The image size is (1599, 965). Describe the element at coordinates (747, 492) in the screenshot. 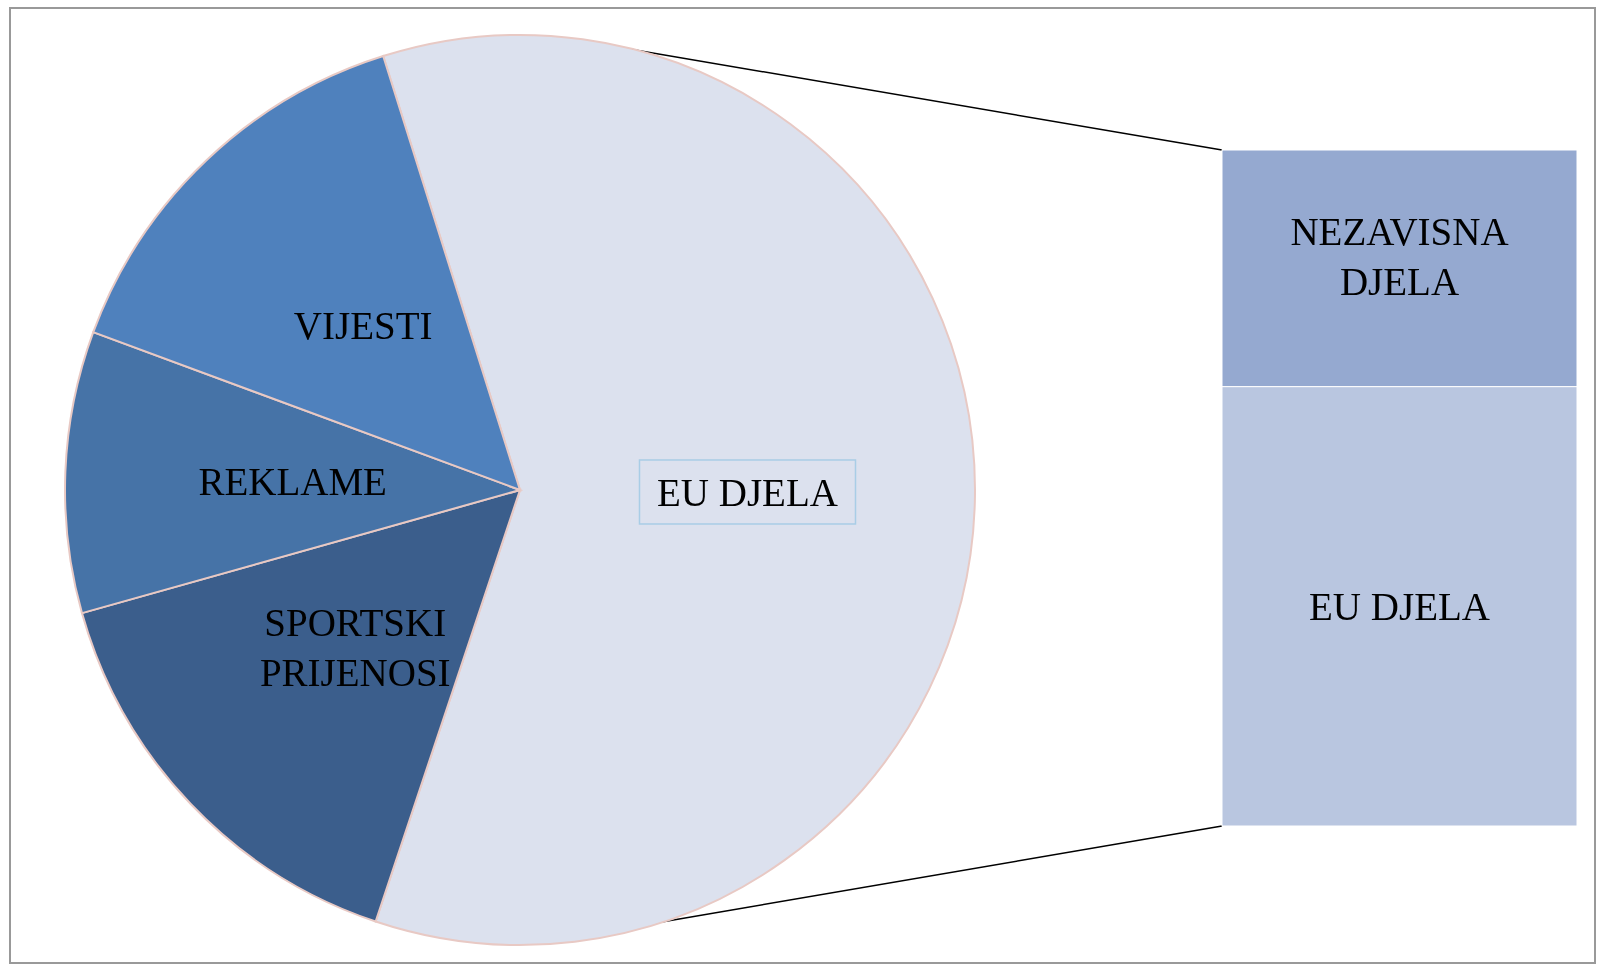

I see `slice-label: EU DJELA` at that location.